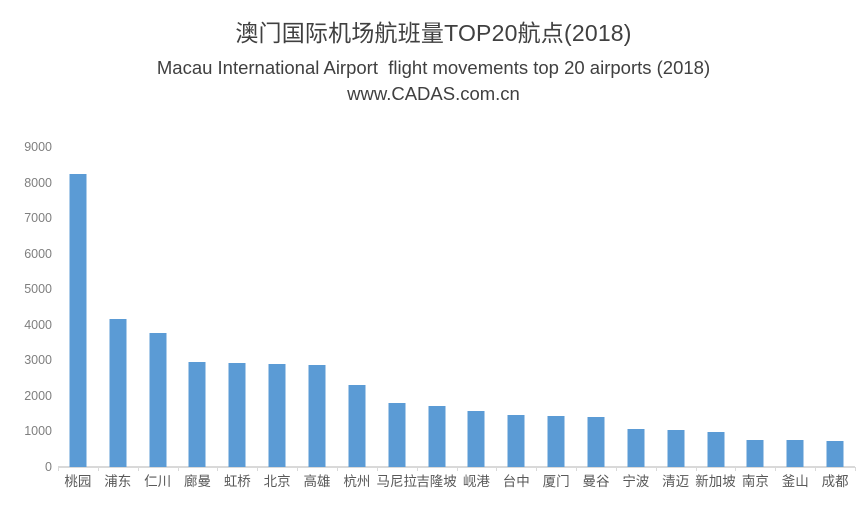 The image size is (867, 507). Describe the element at coordinates (516, 481) in the screenshot. I see `x-axis-label: 台中` at that location.